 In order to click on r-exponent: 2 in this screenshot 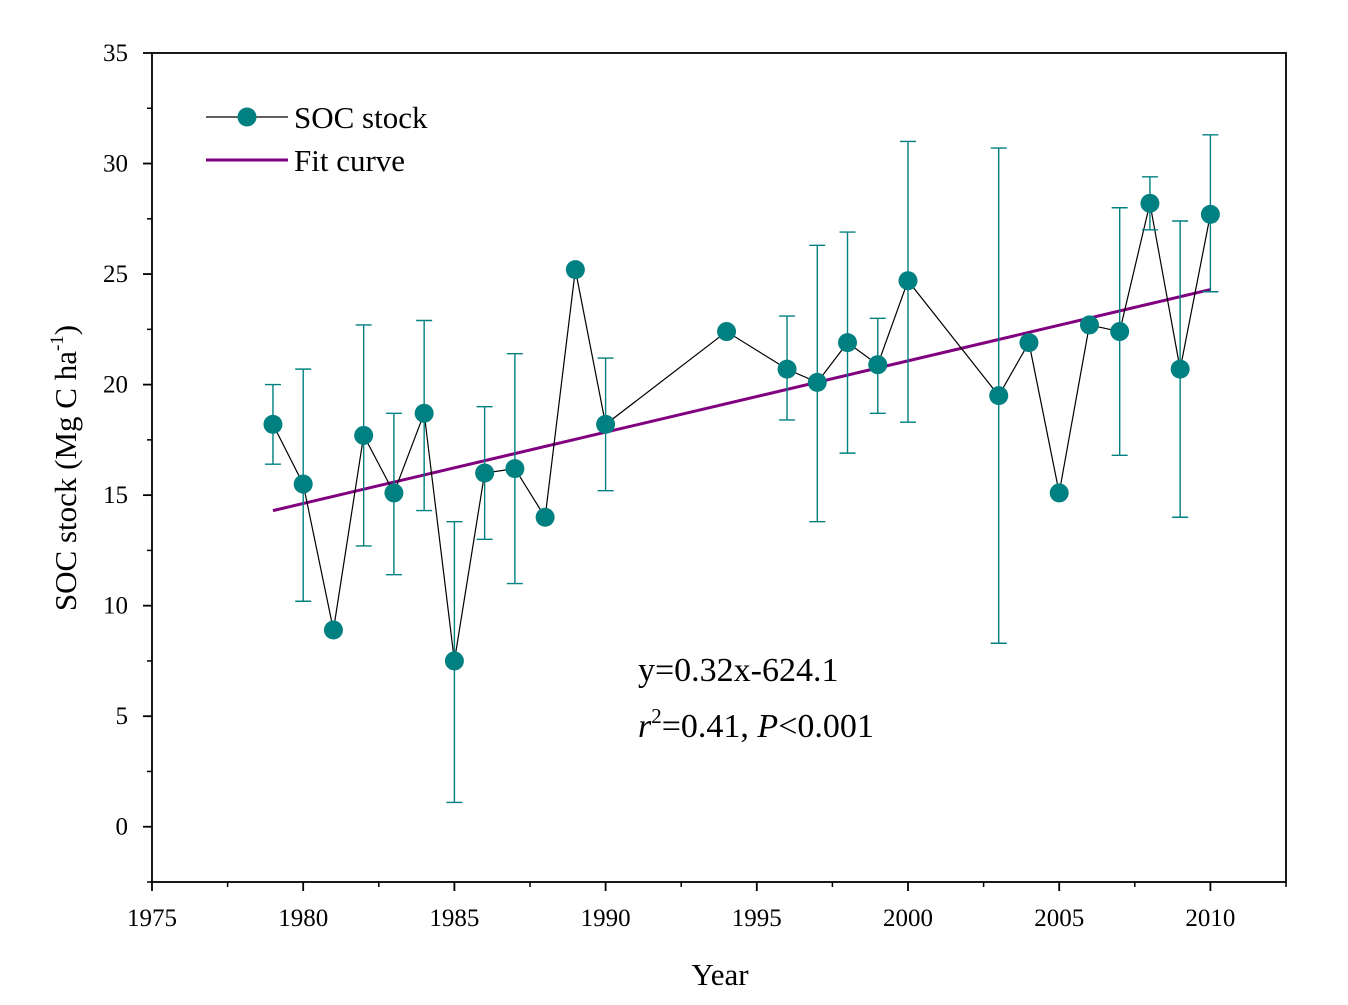, I will do `click(656, 716)`.